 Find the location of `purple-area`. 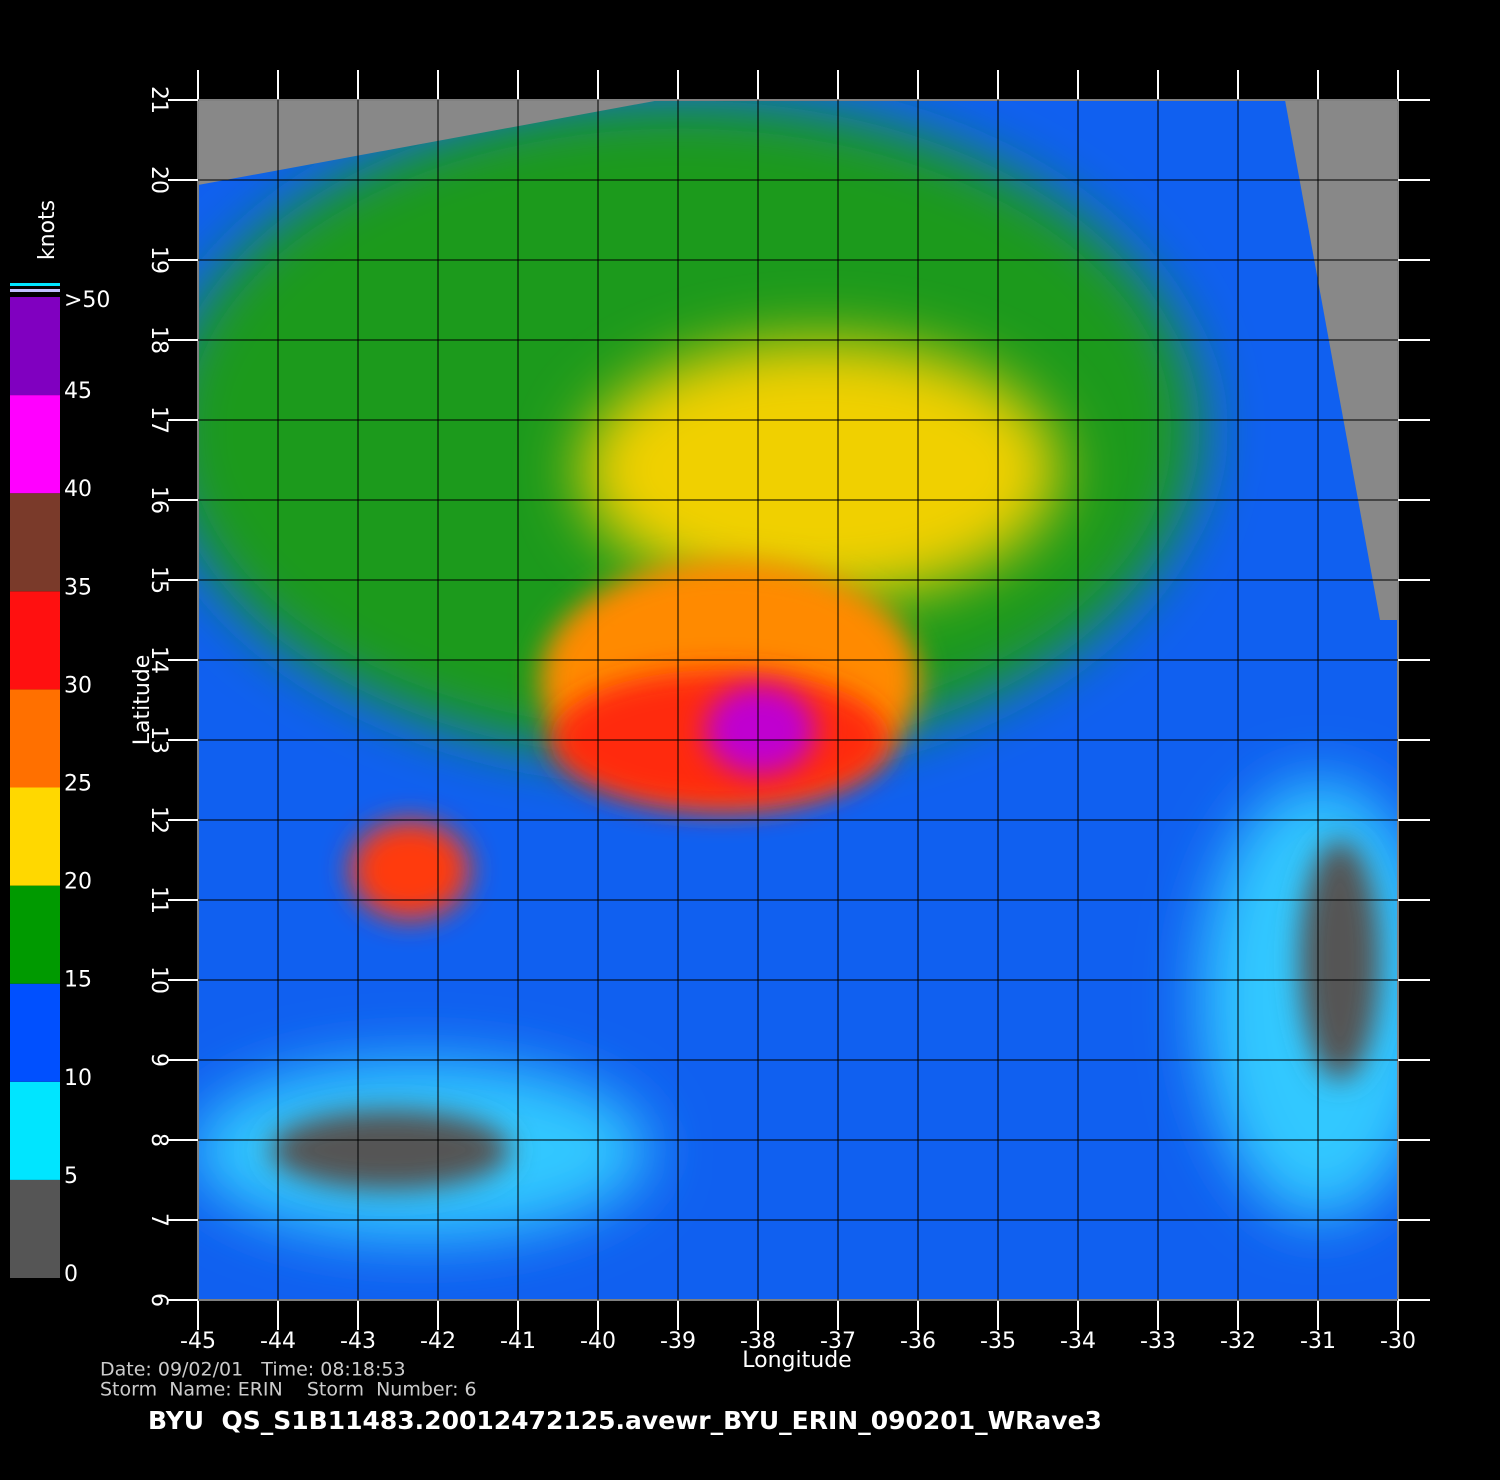

purple-area is located at coordinates (760, 730).